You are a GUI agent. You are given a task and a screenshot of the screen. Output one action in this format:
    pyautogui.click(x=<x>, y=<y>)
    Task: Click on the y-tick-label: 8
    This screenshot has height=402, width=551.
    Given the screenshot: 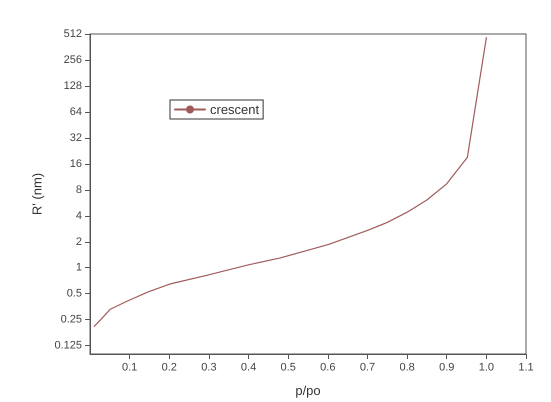 What is the action you would take?
    pyautogui.click(x=79, y=190)
    